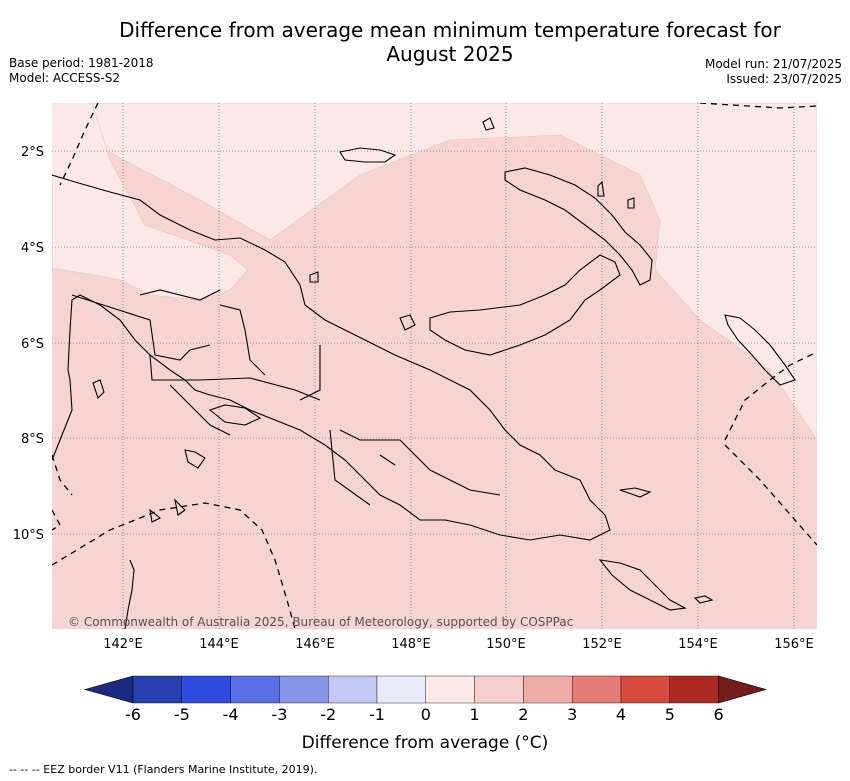 The width and height of the screenshot is (850, 781). Describe the element at coordinates (32, 439) in the screenshot. I see `lat-tick-8s: 8°S` at that location.